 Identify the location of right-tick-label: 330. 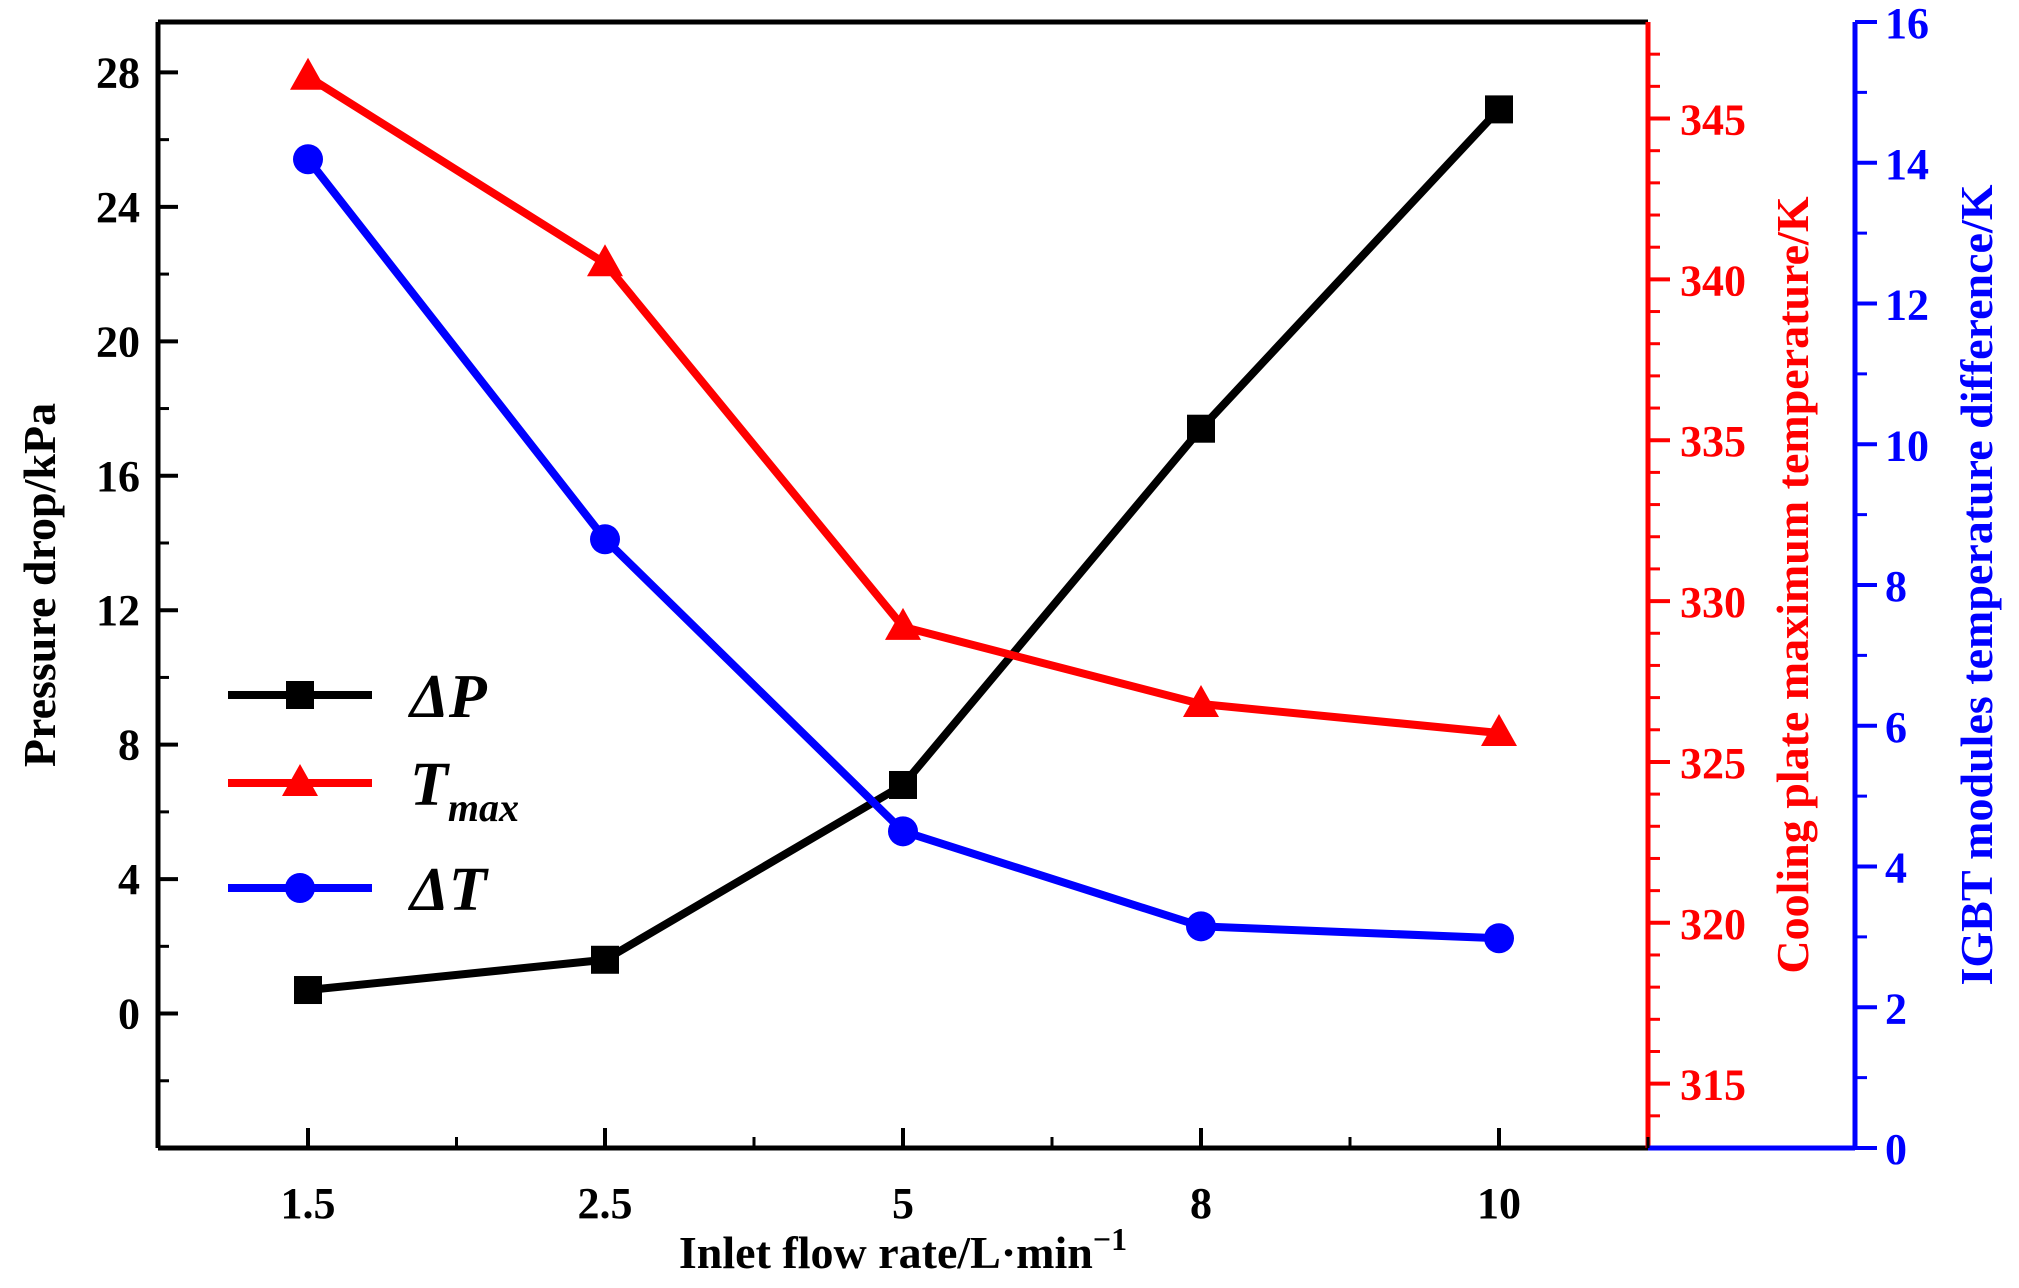
(1713, 602).